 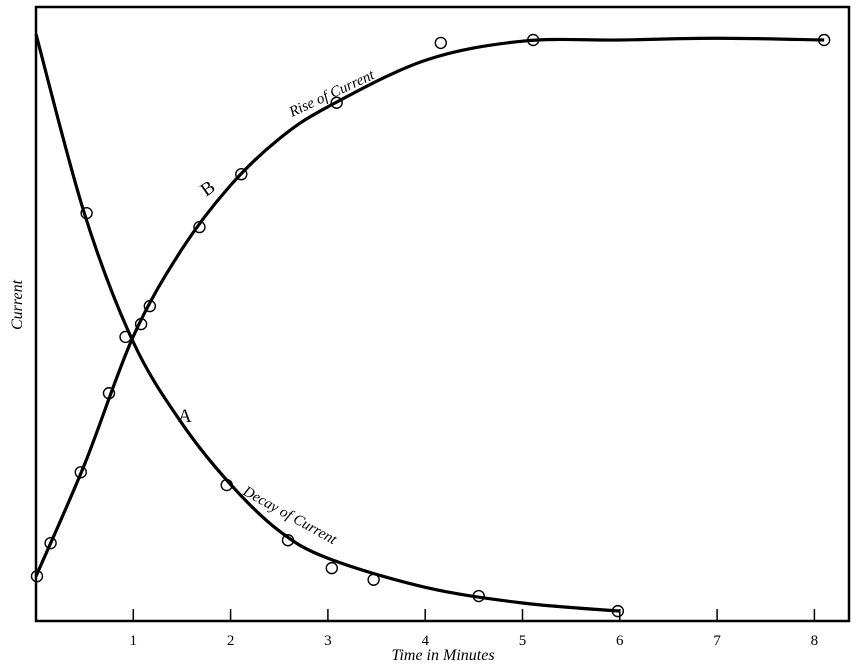 What do you see at coordinates (442, 655) in the screenshot?
I see `x-axis-label: Time in Minutes` at bounding box center [442, 655].